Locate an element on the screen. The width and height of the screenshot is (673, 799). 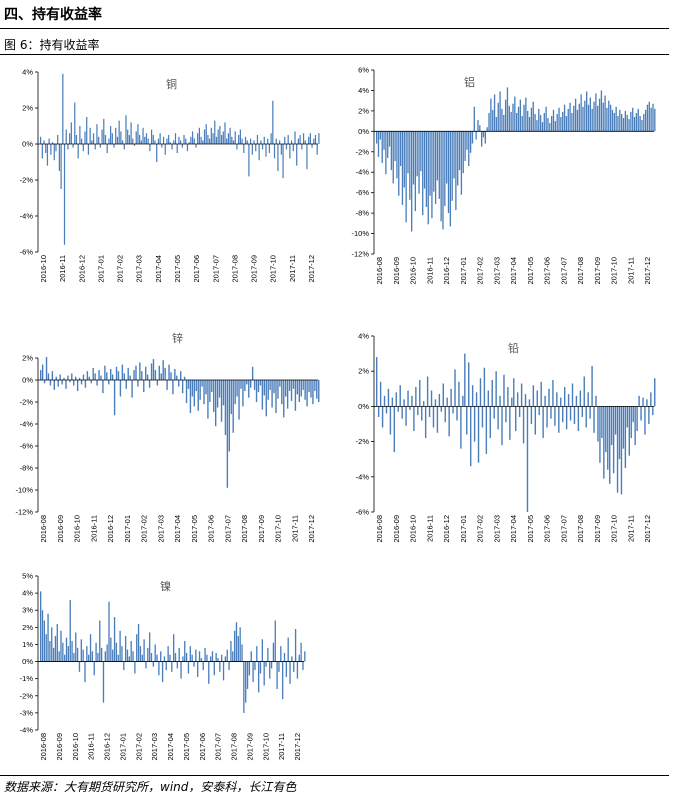
chart-title: 铝 is located at coordinates (469, 82).